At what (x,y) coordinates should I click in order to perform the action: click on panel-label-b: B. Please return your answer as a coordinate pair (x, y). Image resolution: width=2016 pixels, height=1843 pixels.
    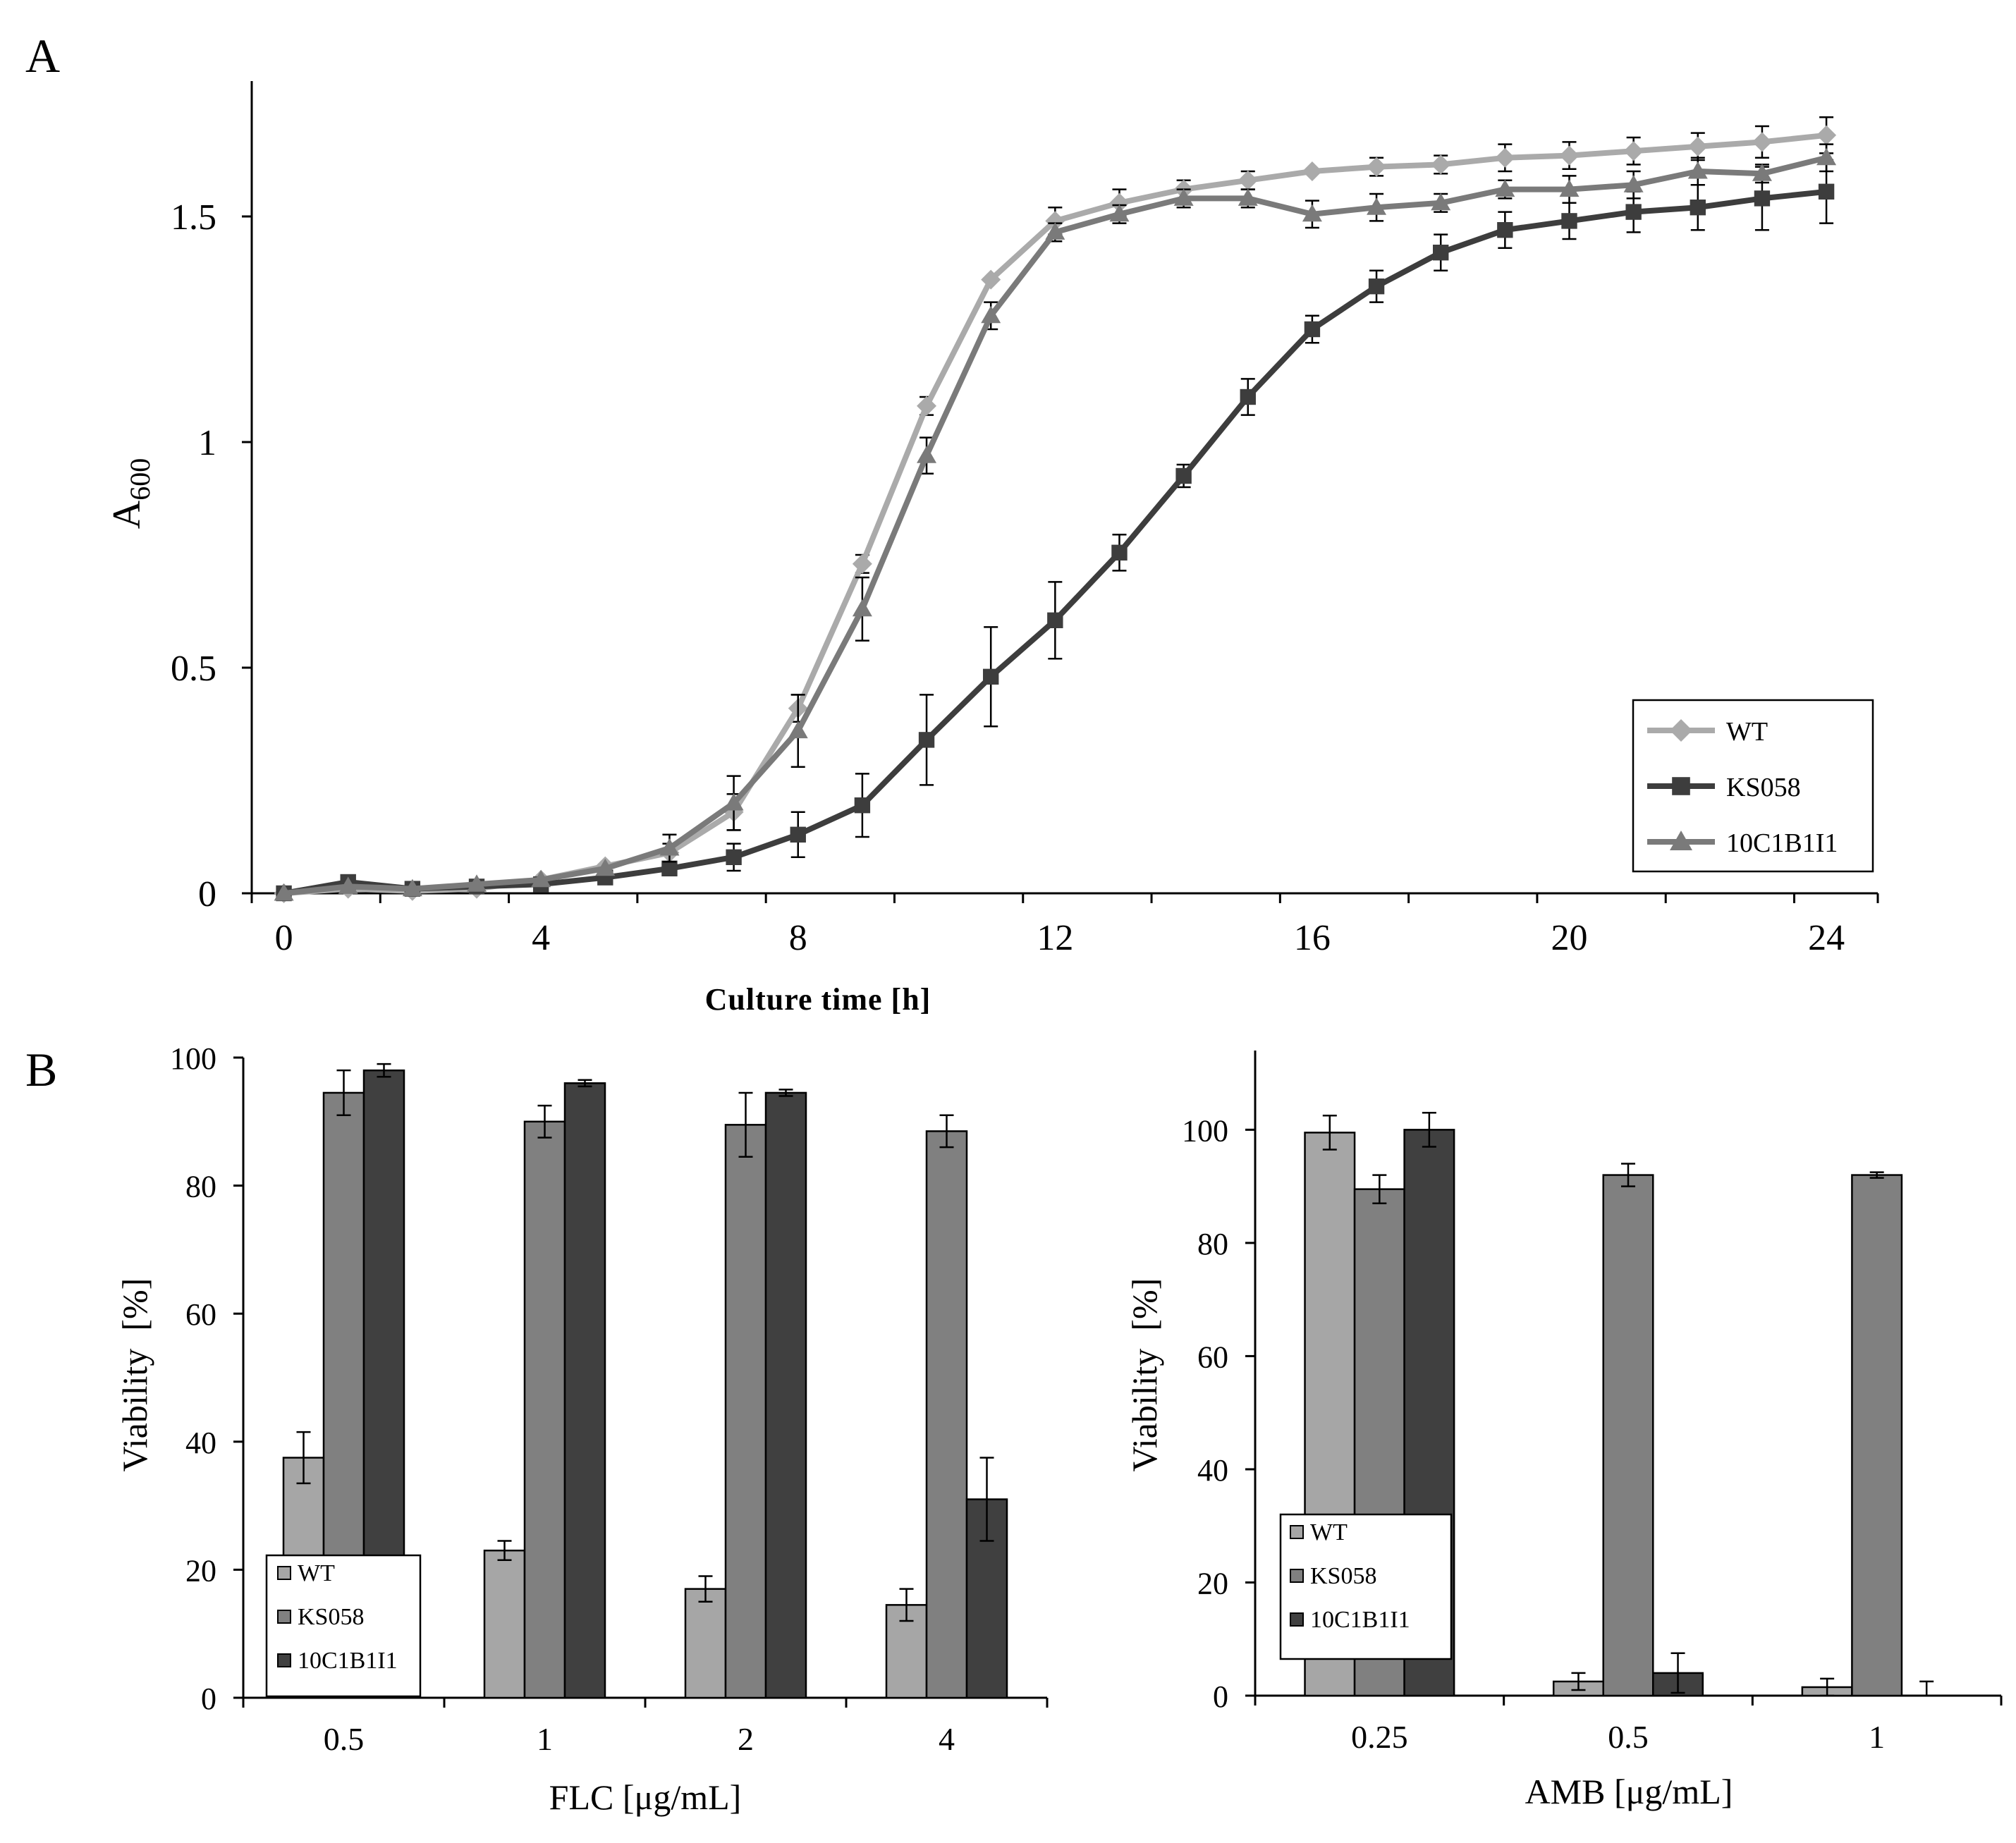
    Looking at the image, I should click on (41, 1069).